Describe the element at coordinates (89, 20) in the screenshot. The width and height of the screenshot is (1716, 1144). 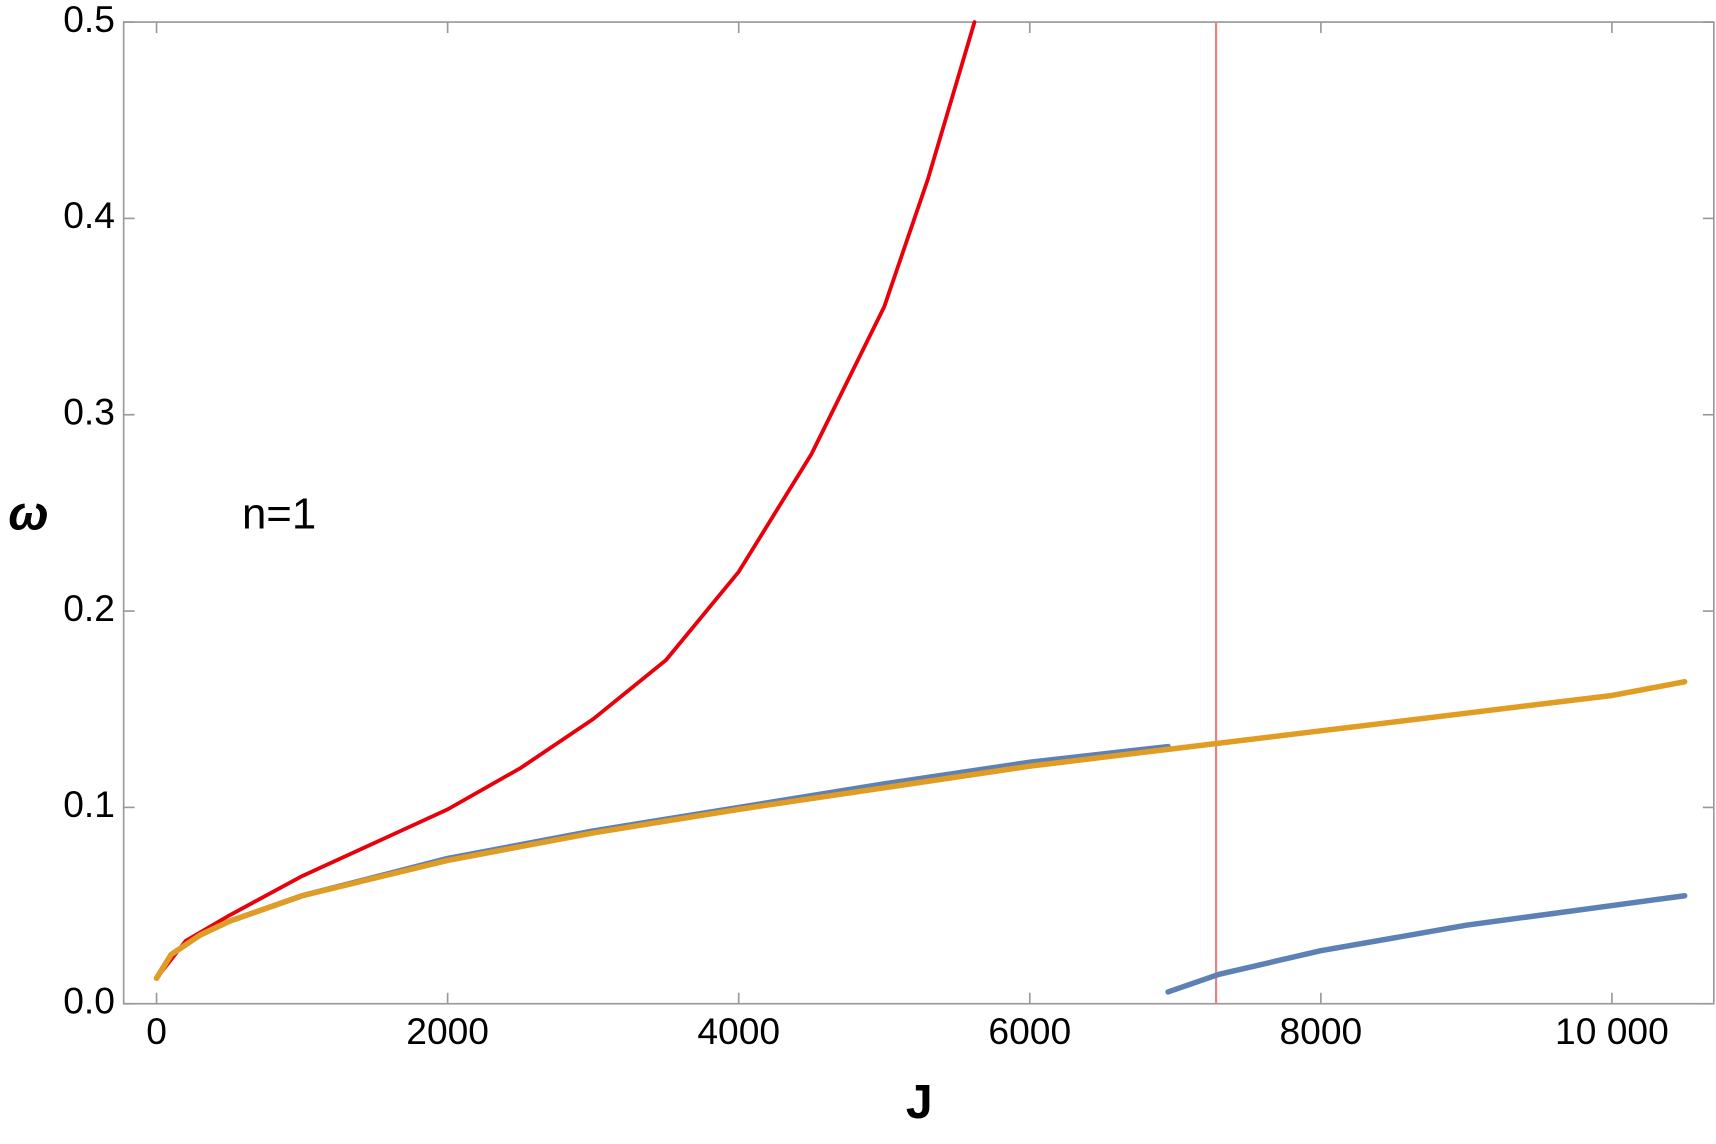
I see `y-tick-label: 0.5` at that location.